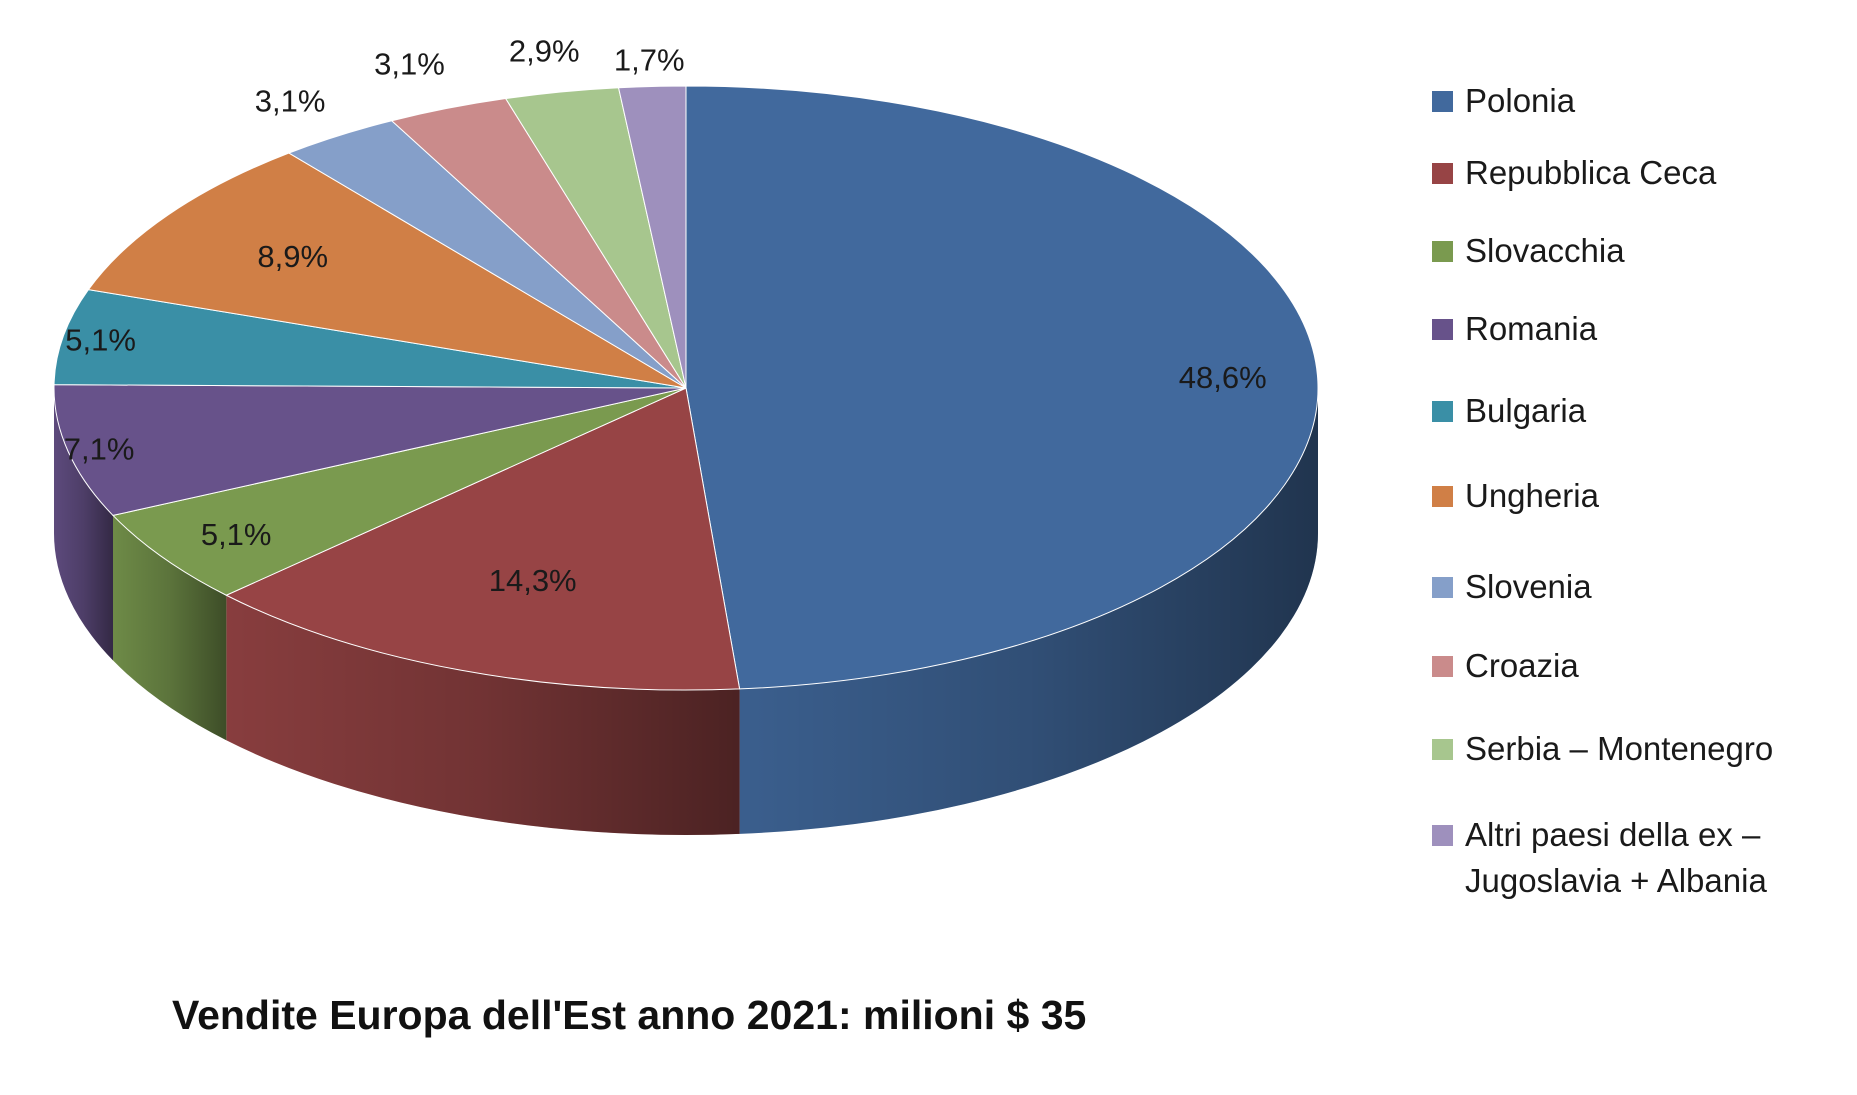 This screenshot has height=1095, width=1857. What do you see at coordinates (1028, 611) in the screenshot?
I see `pie-side-shade-polonia` at bounding box center [1028, 611].